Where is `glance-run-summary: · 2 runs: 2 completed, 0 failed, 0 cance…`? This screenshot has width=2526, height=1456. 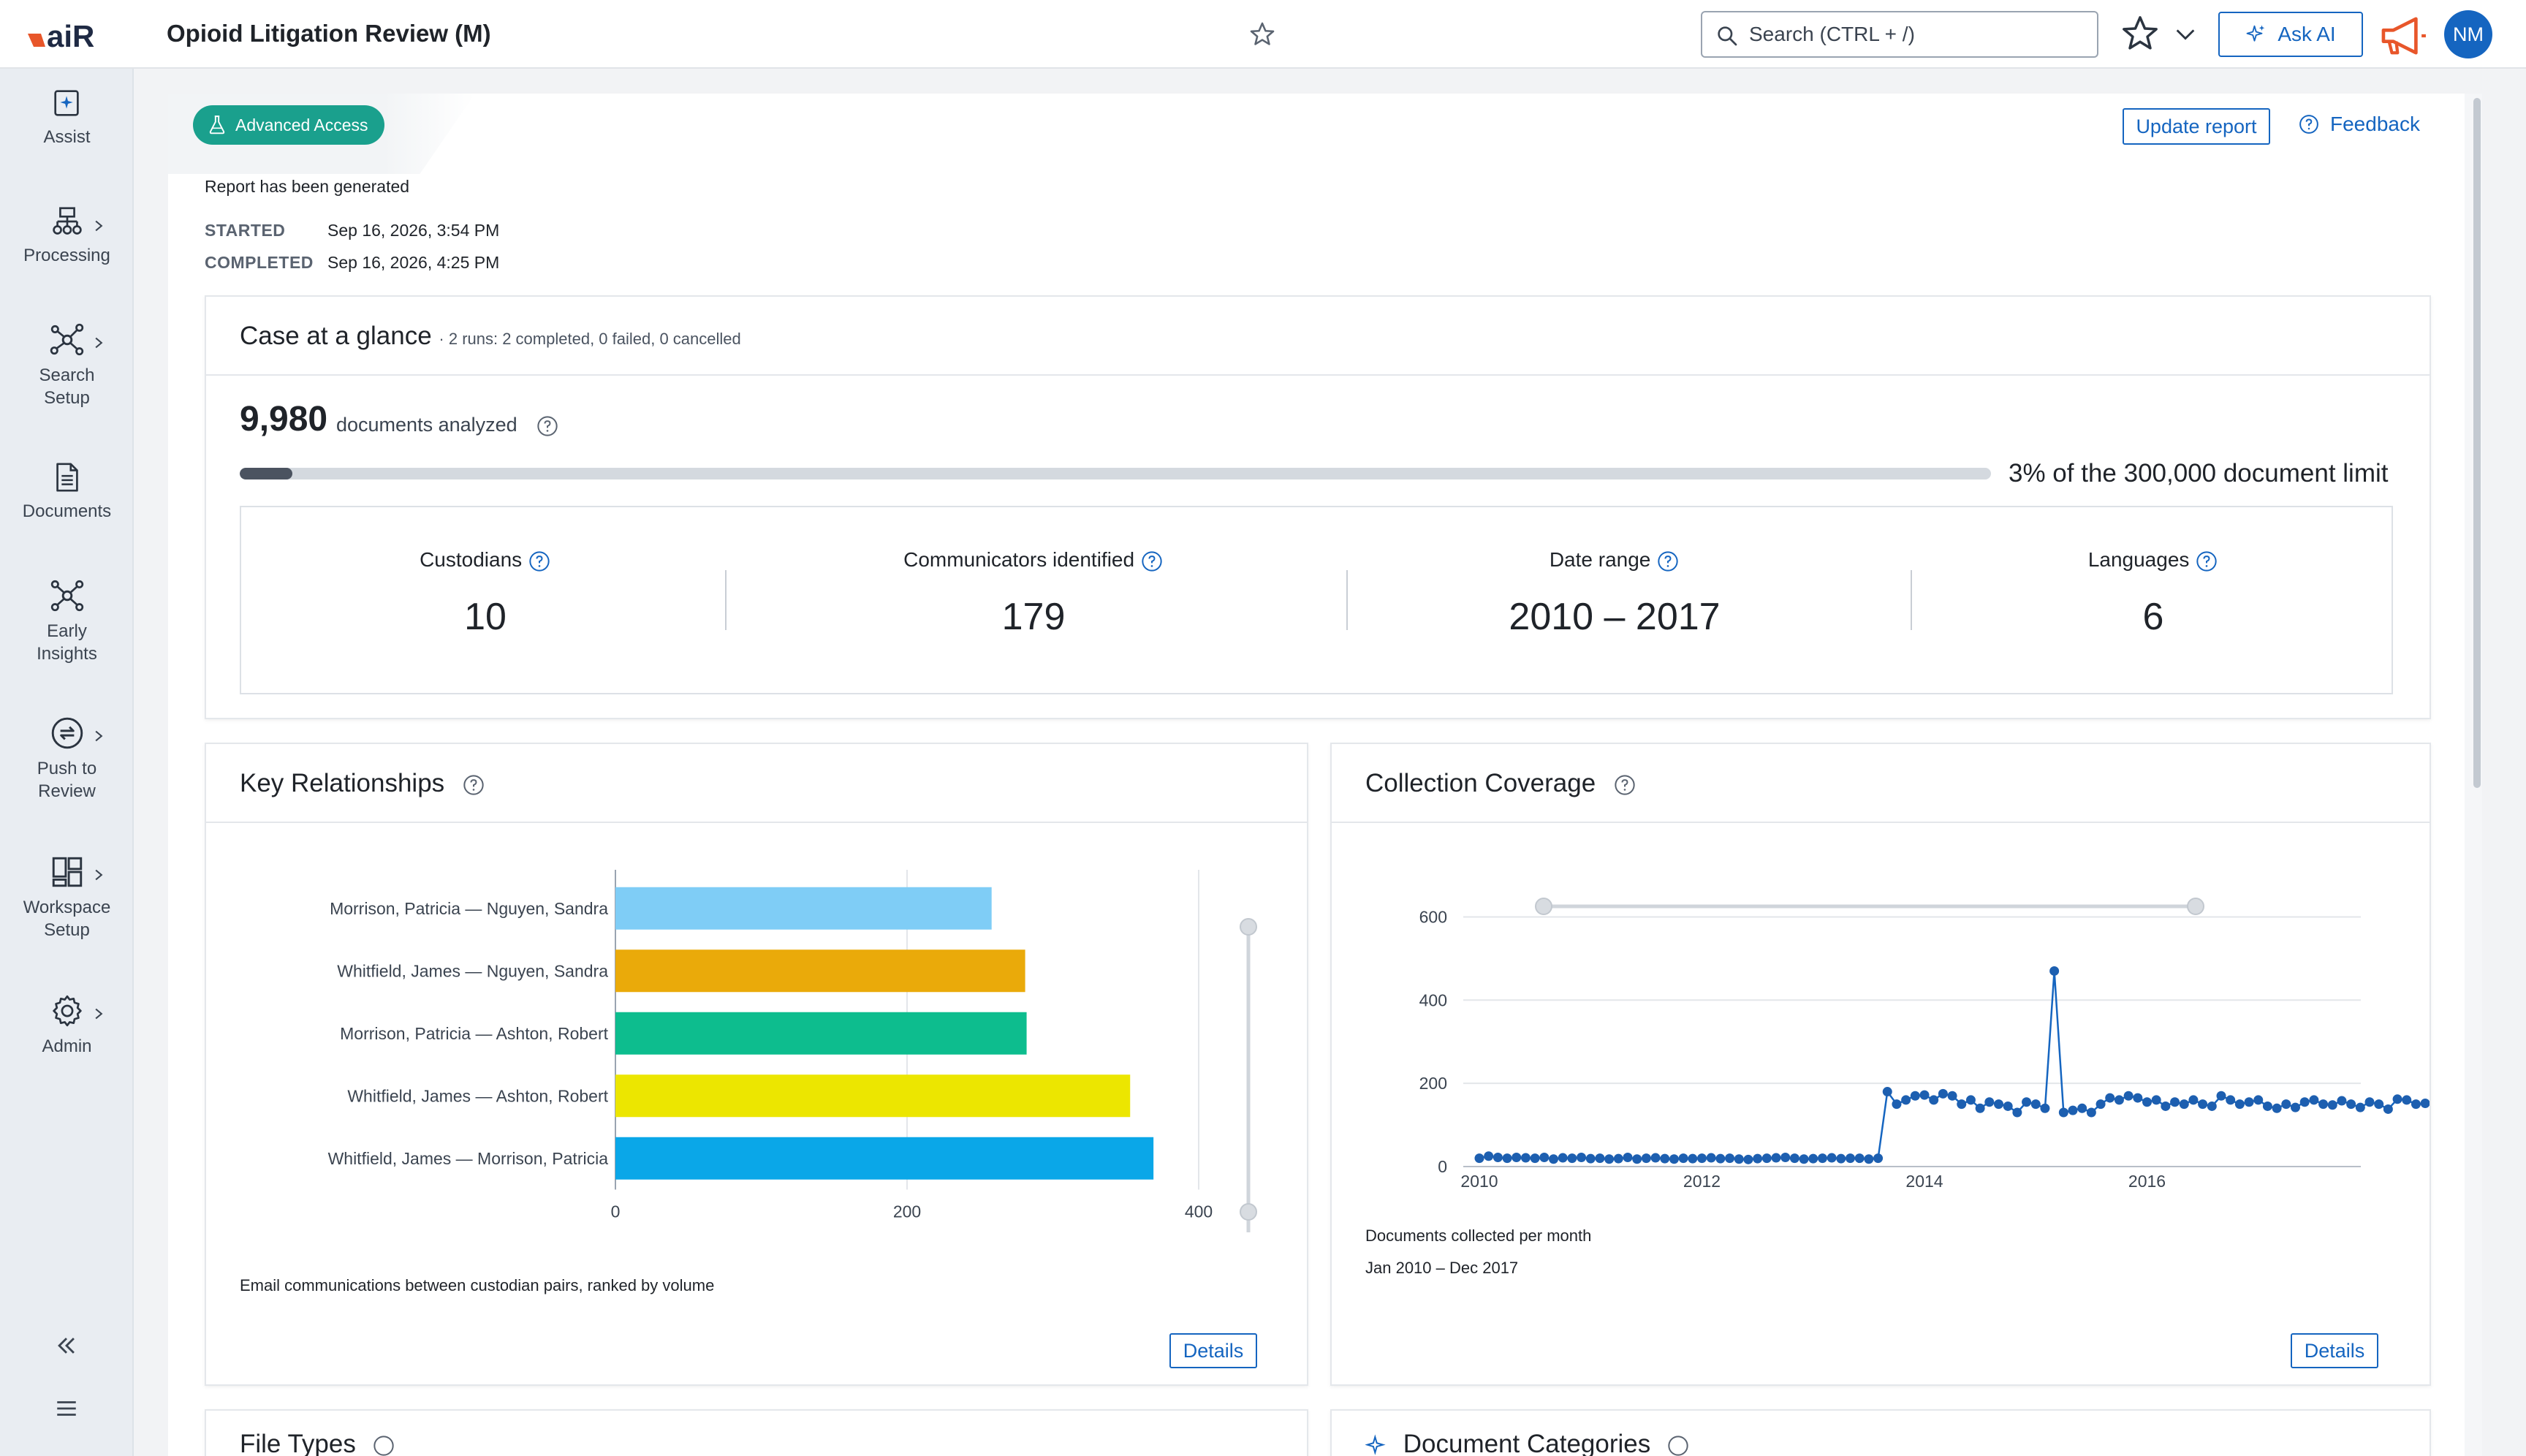
glance-run-summary: · 2 runs: 2 completed, 0 failed, 0 cance… is located at coordinates (590, 339).